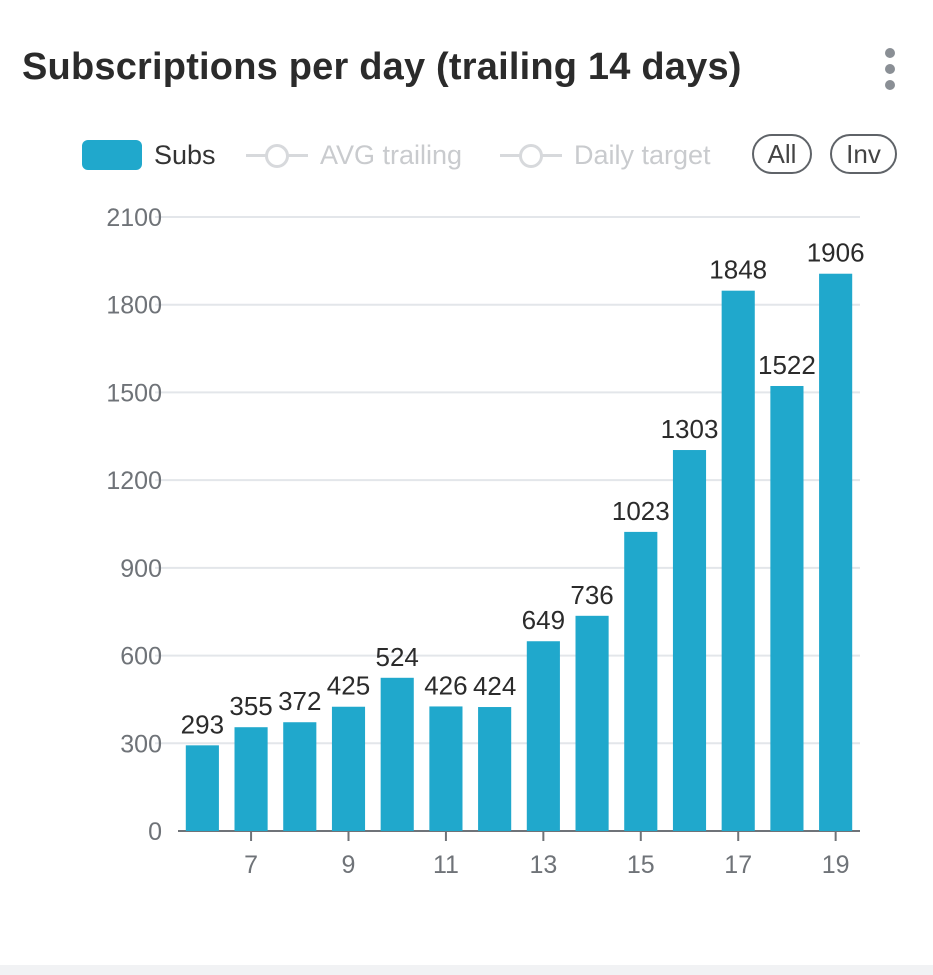 The height and width of the screenshot is (975, 933). Describe the element at coordinates (112, 155) in the screenshot. I see `legend-swatch-subs` at that location.